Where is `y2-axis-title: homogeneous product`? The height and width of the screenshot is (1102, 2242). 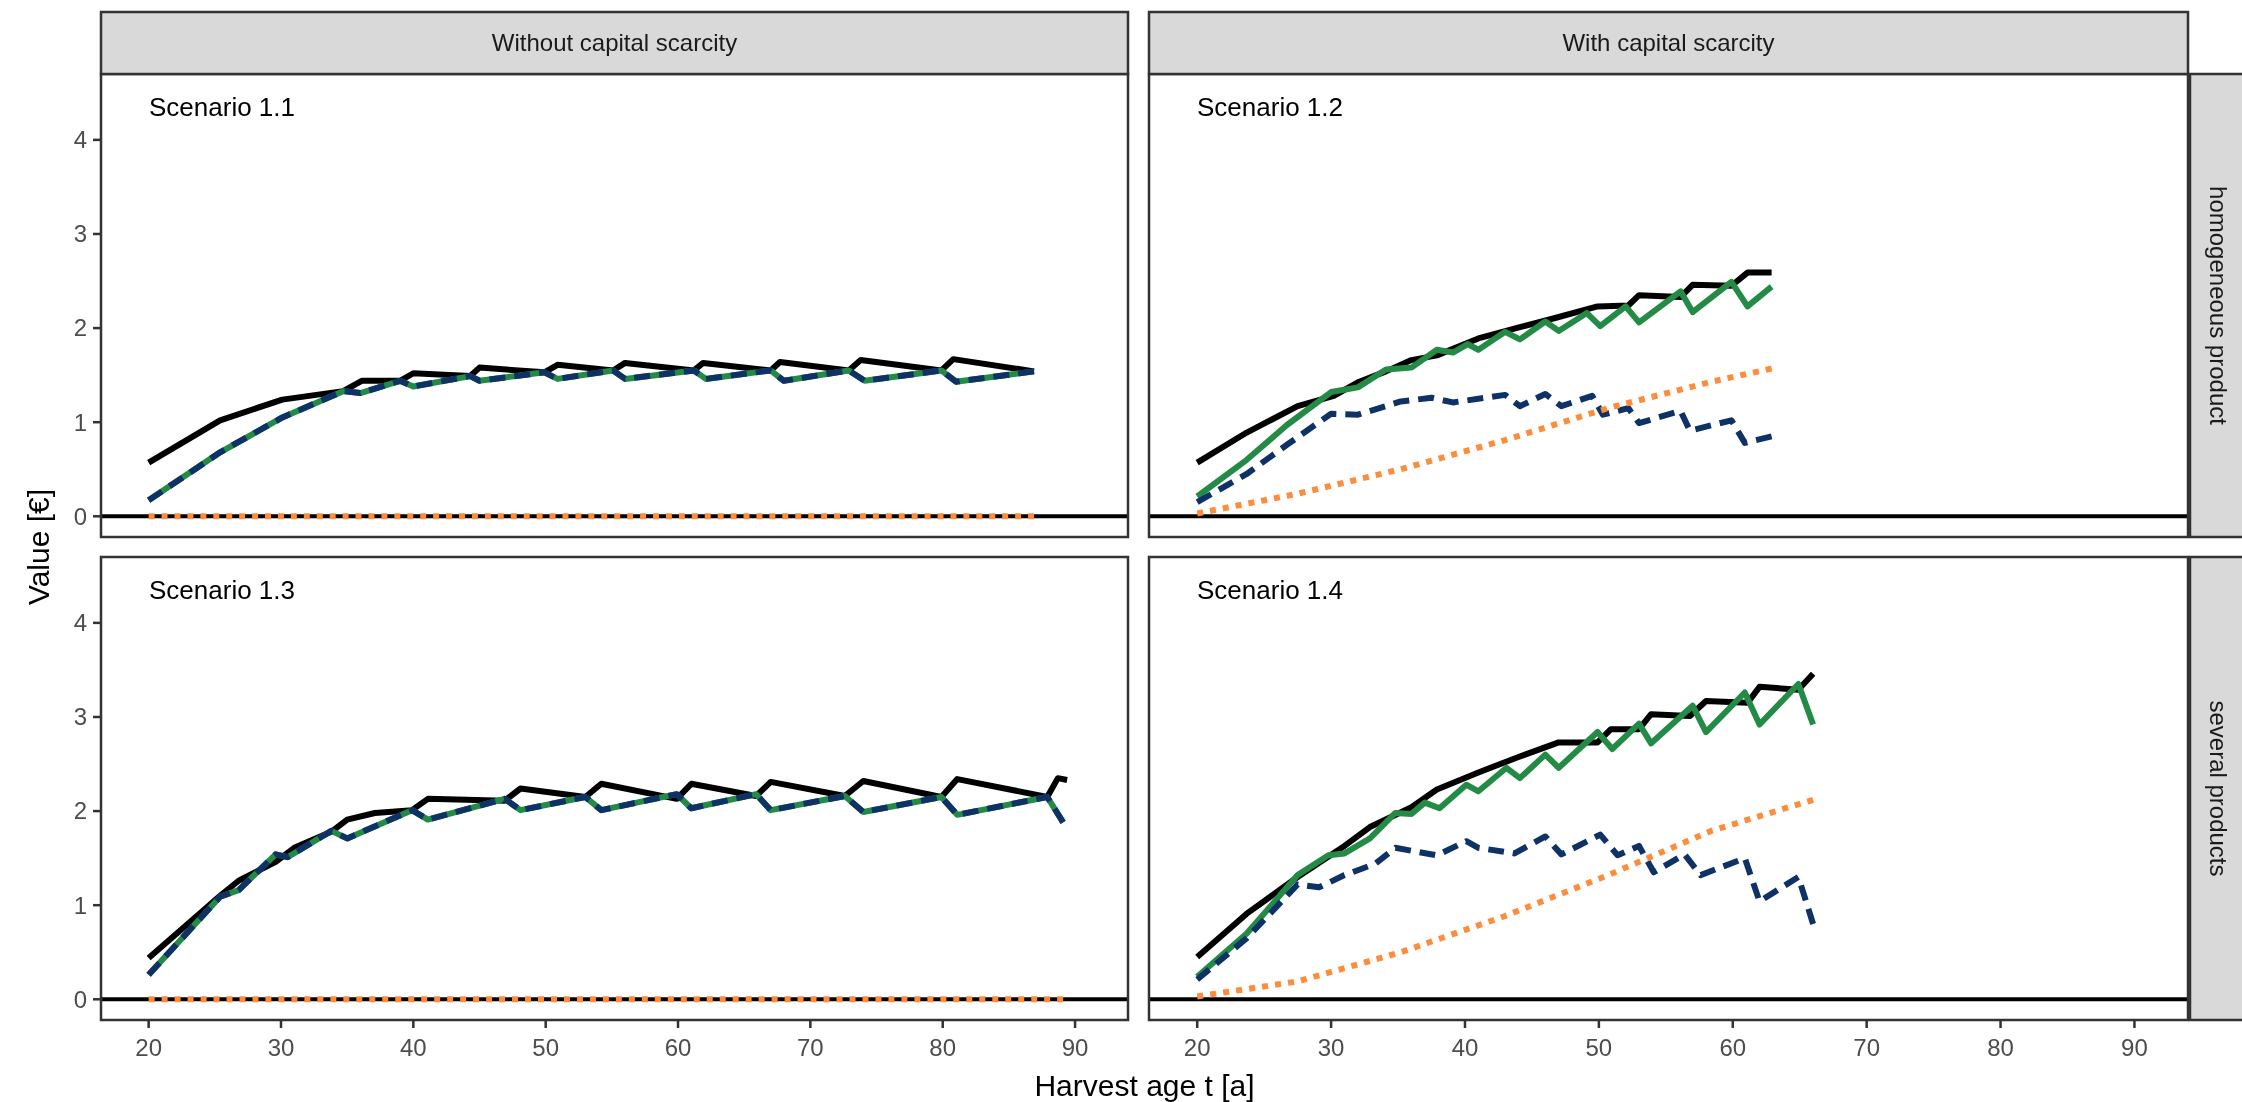
y2-axis-title: homogeneous product is located at coordinates (2218, 306).